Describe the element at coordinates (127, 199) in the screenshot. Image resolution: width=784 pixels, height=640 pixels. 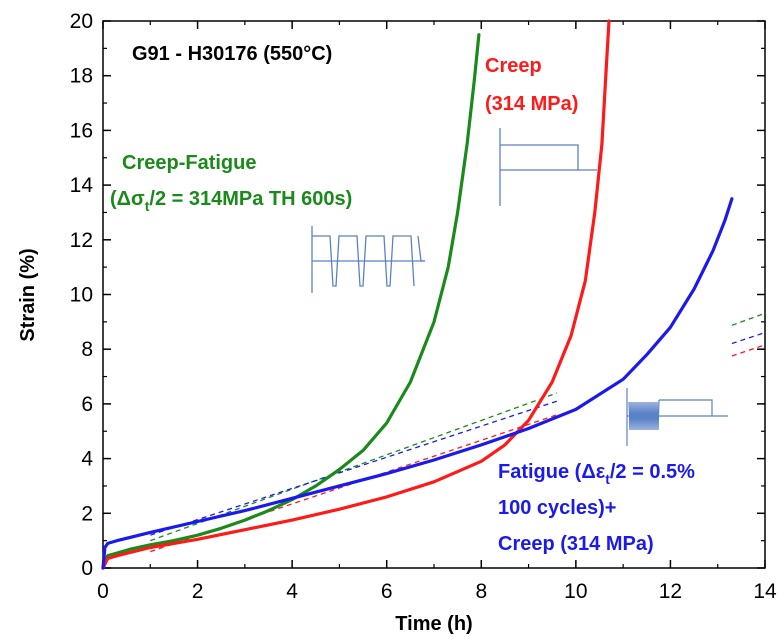
I see `cf-delta-sigma: (Δσ` at that location.